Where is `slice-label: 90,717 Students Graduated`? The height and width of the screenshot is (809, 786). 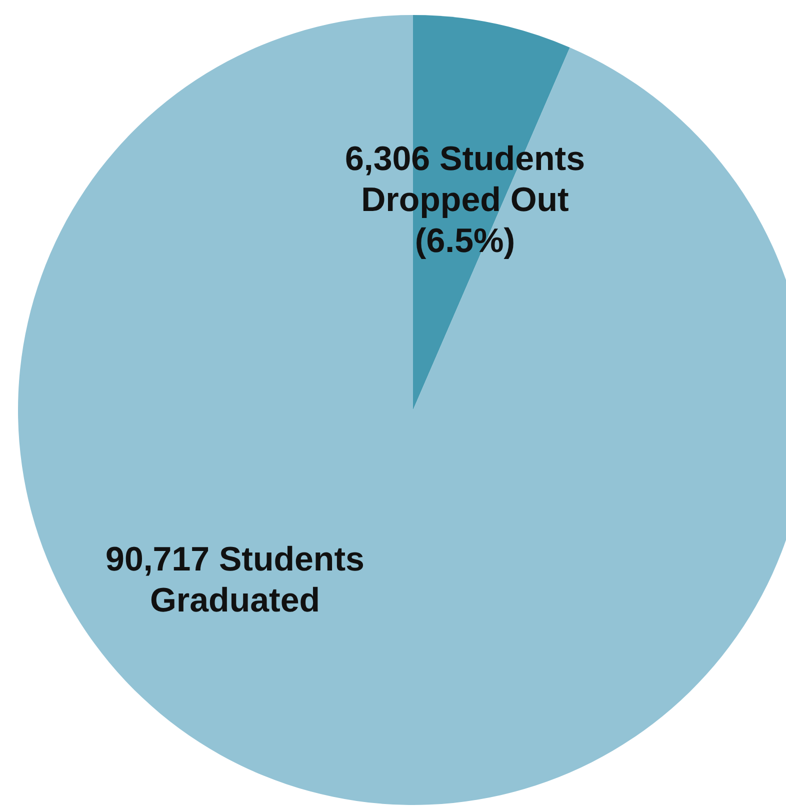
slice-label: 90,717 Students Graduated is located at coordinates (235, 580).